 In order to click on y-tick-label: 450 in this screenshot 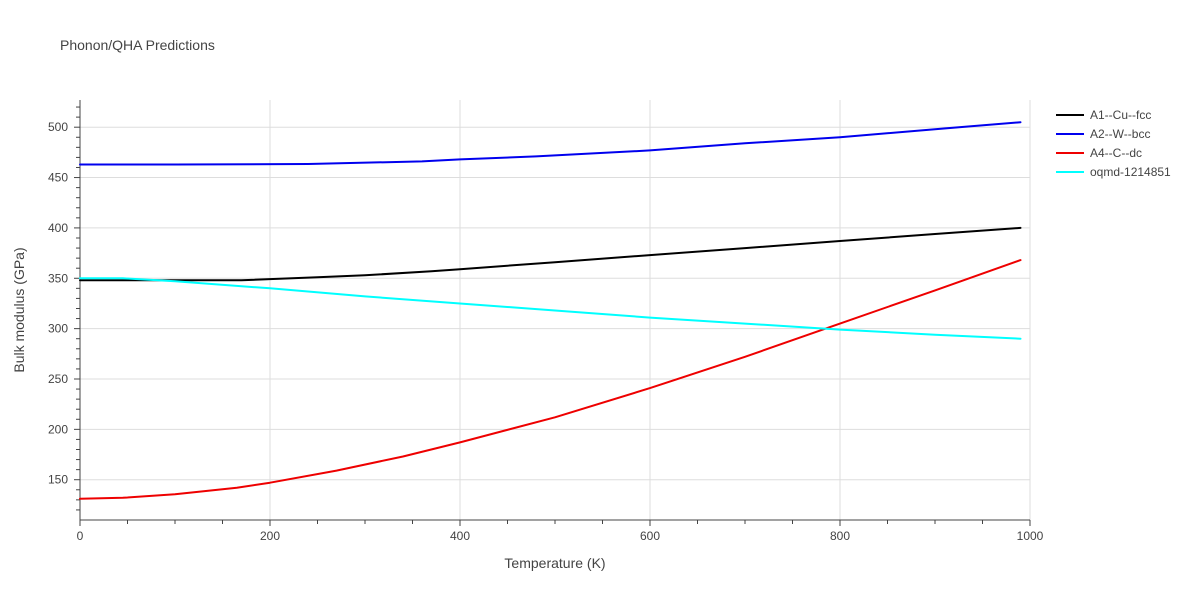, I will do `click(58, 178)`.